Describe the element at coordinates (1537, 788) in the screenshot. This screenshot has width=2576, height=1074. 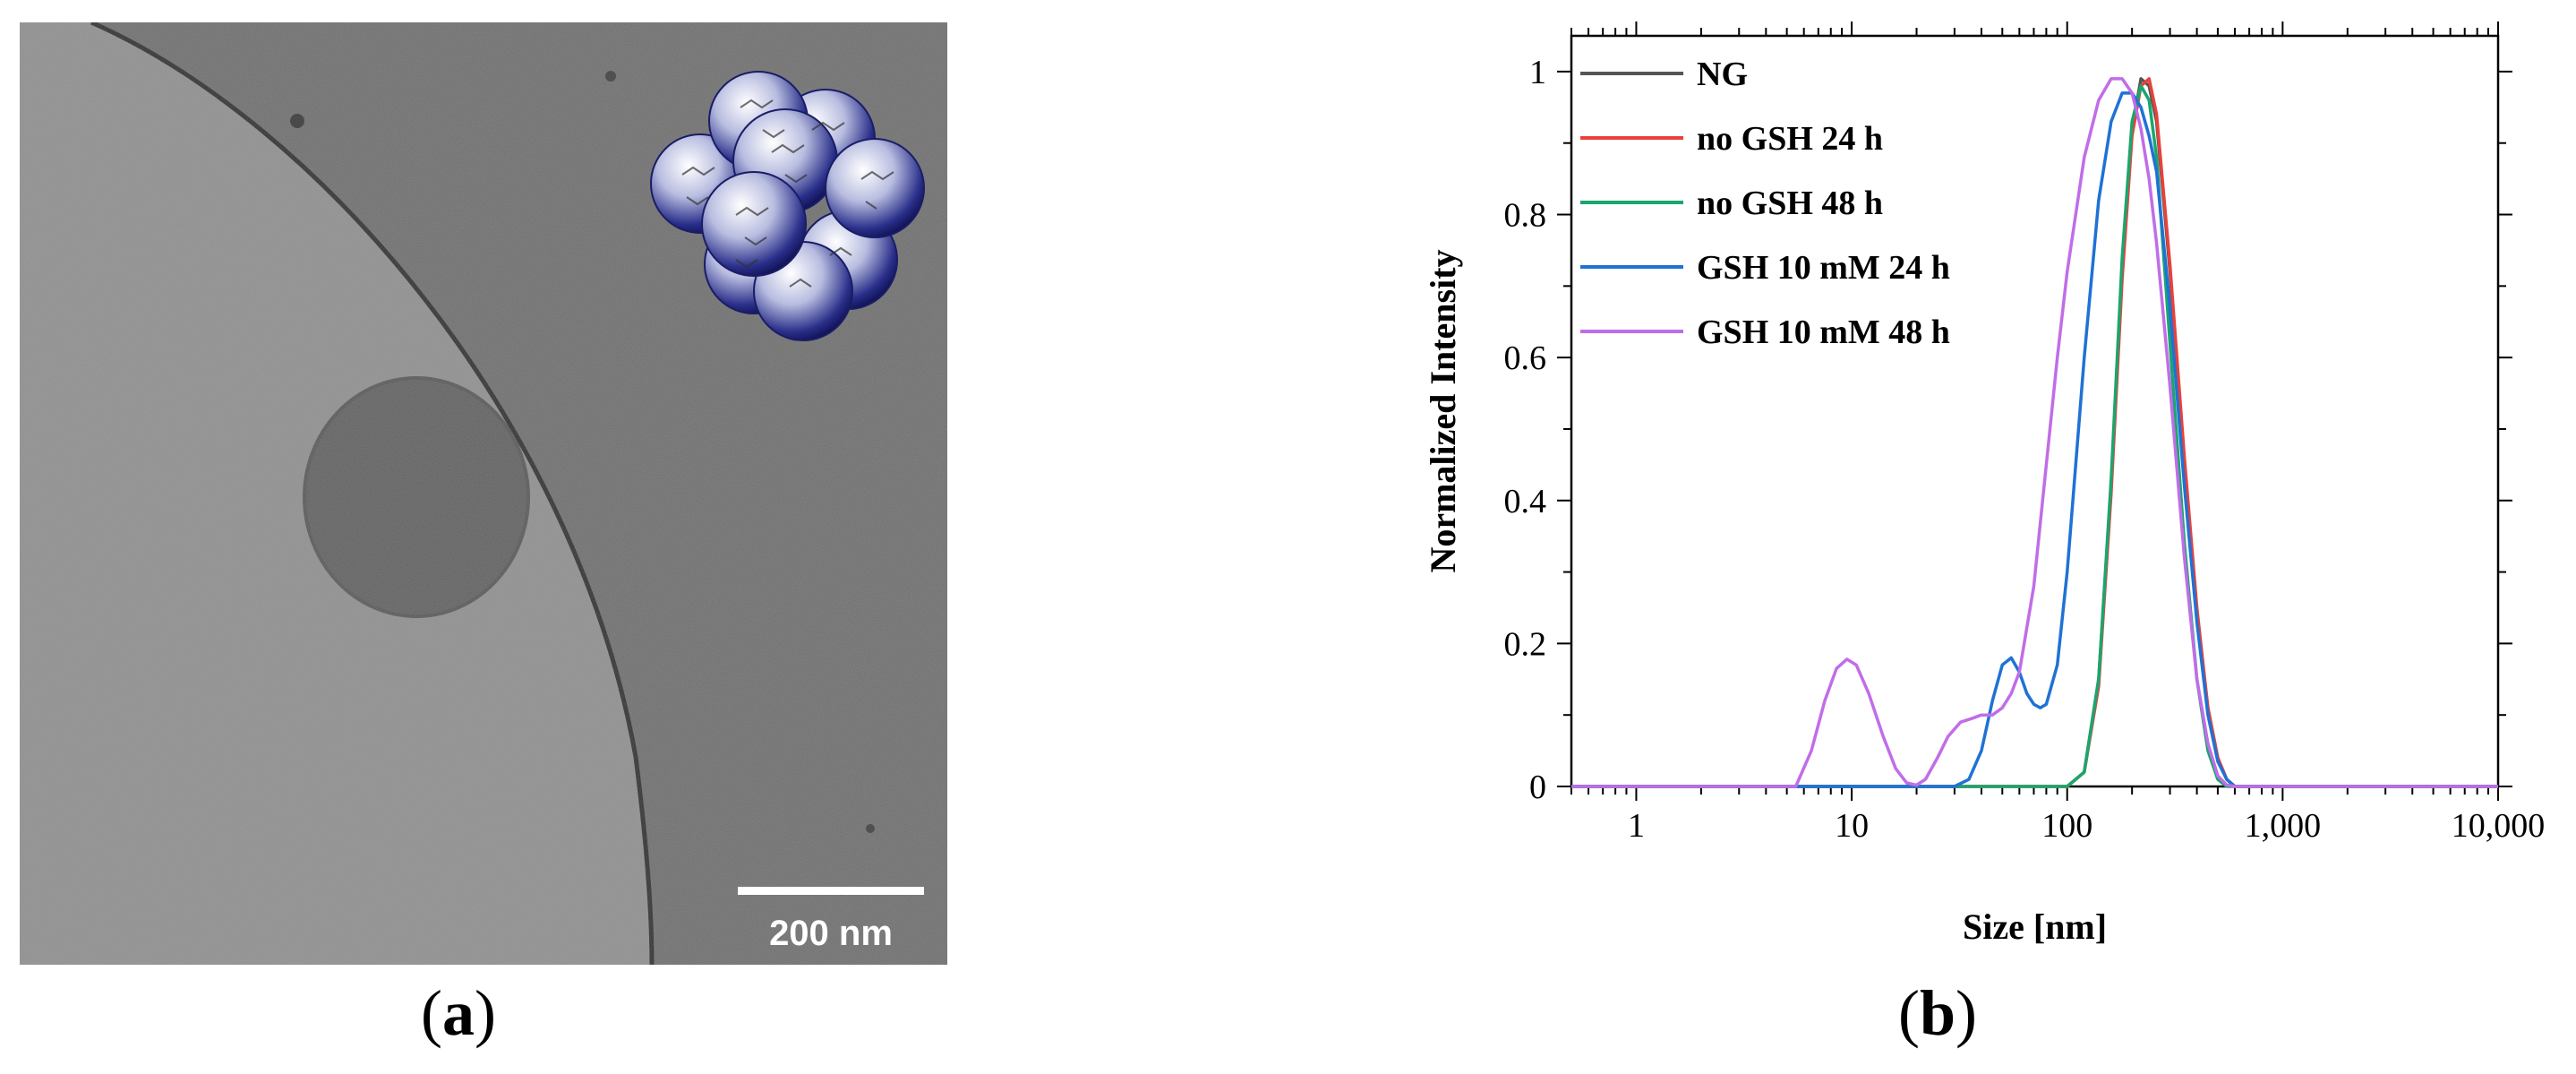
I see `y-tick-label: 0` at that location.